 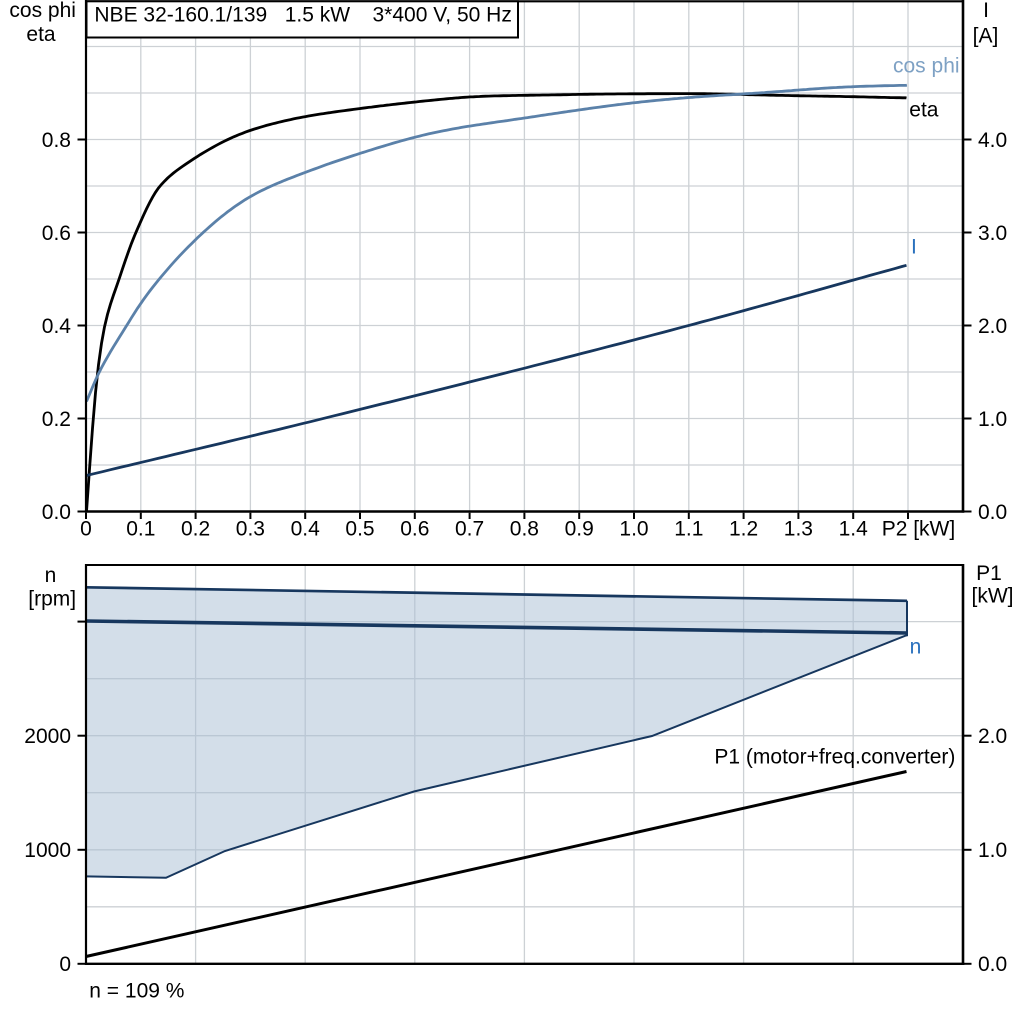 What do you see at coordinates (140, 529) in the screenshot?
I see `svg-text: 0.1` at bounding box center [140, 529].